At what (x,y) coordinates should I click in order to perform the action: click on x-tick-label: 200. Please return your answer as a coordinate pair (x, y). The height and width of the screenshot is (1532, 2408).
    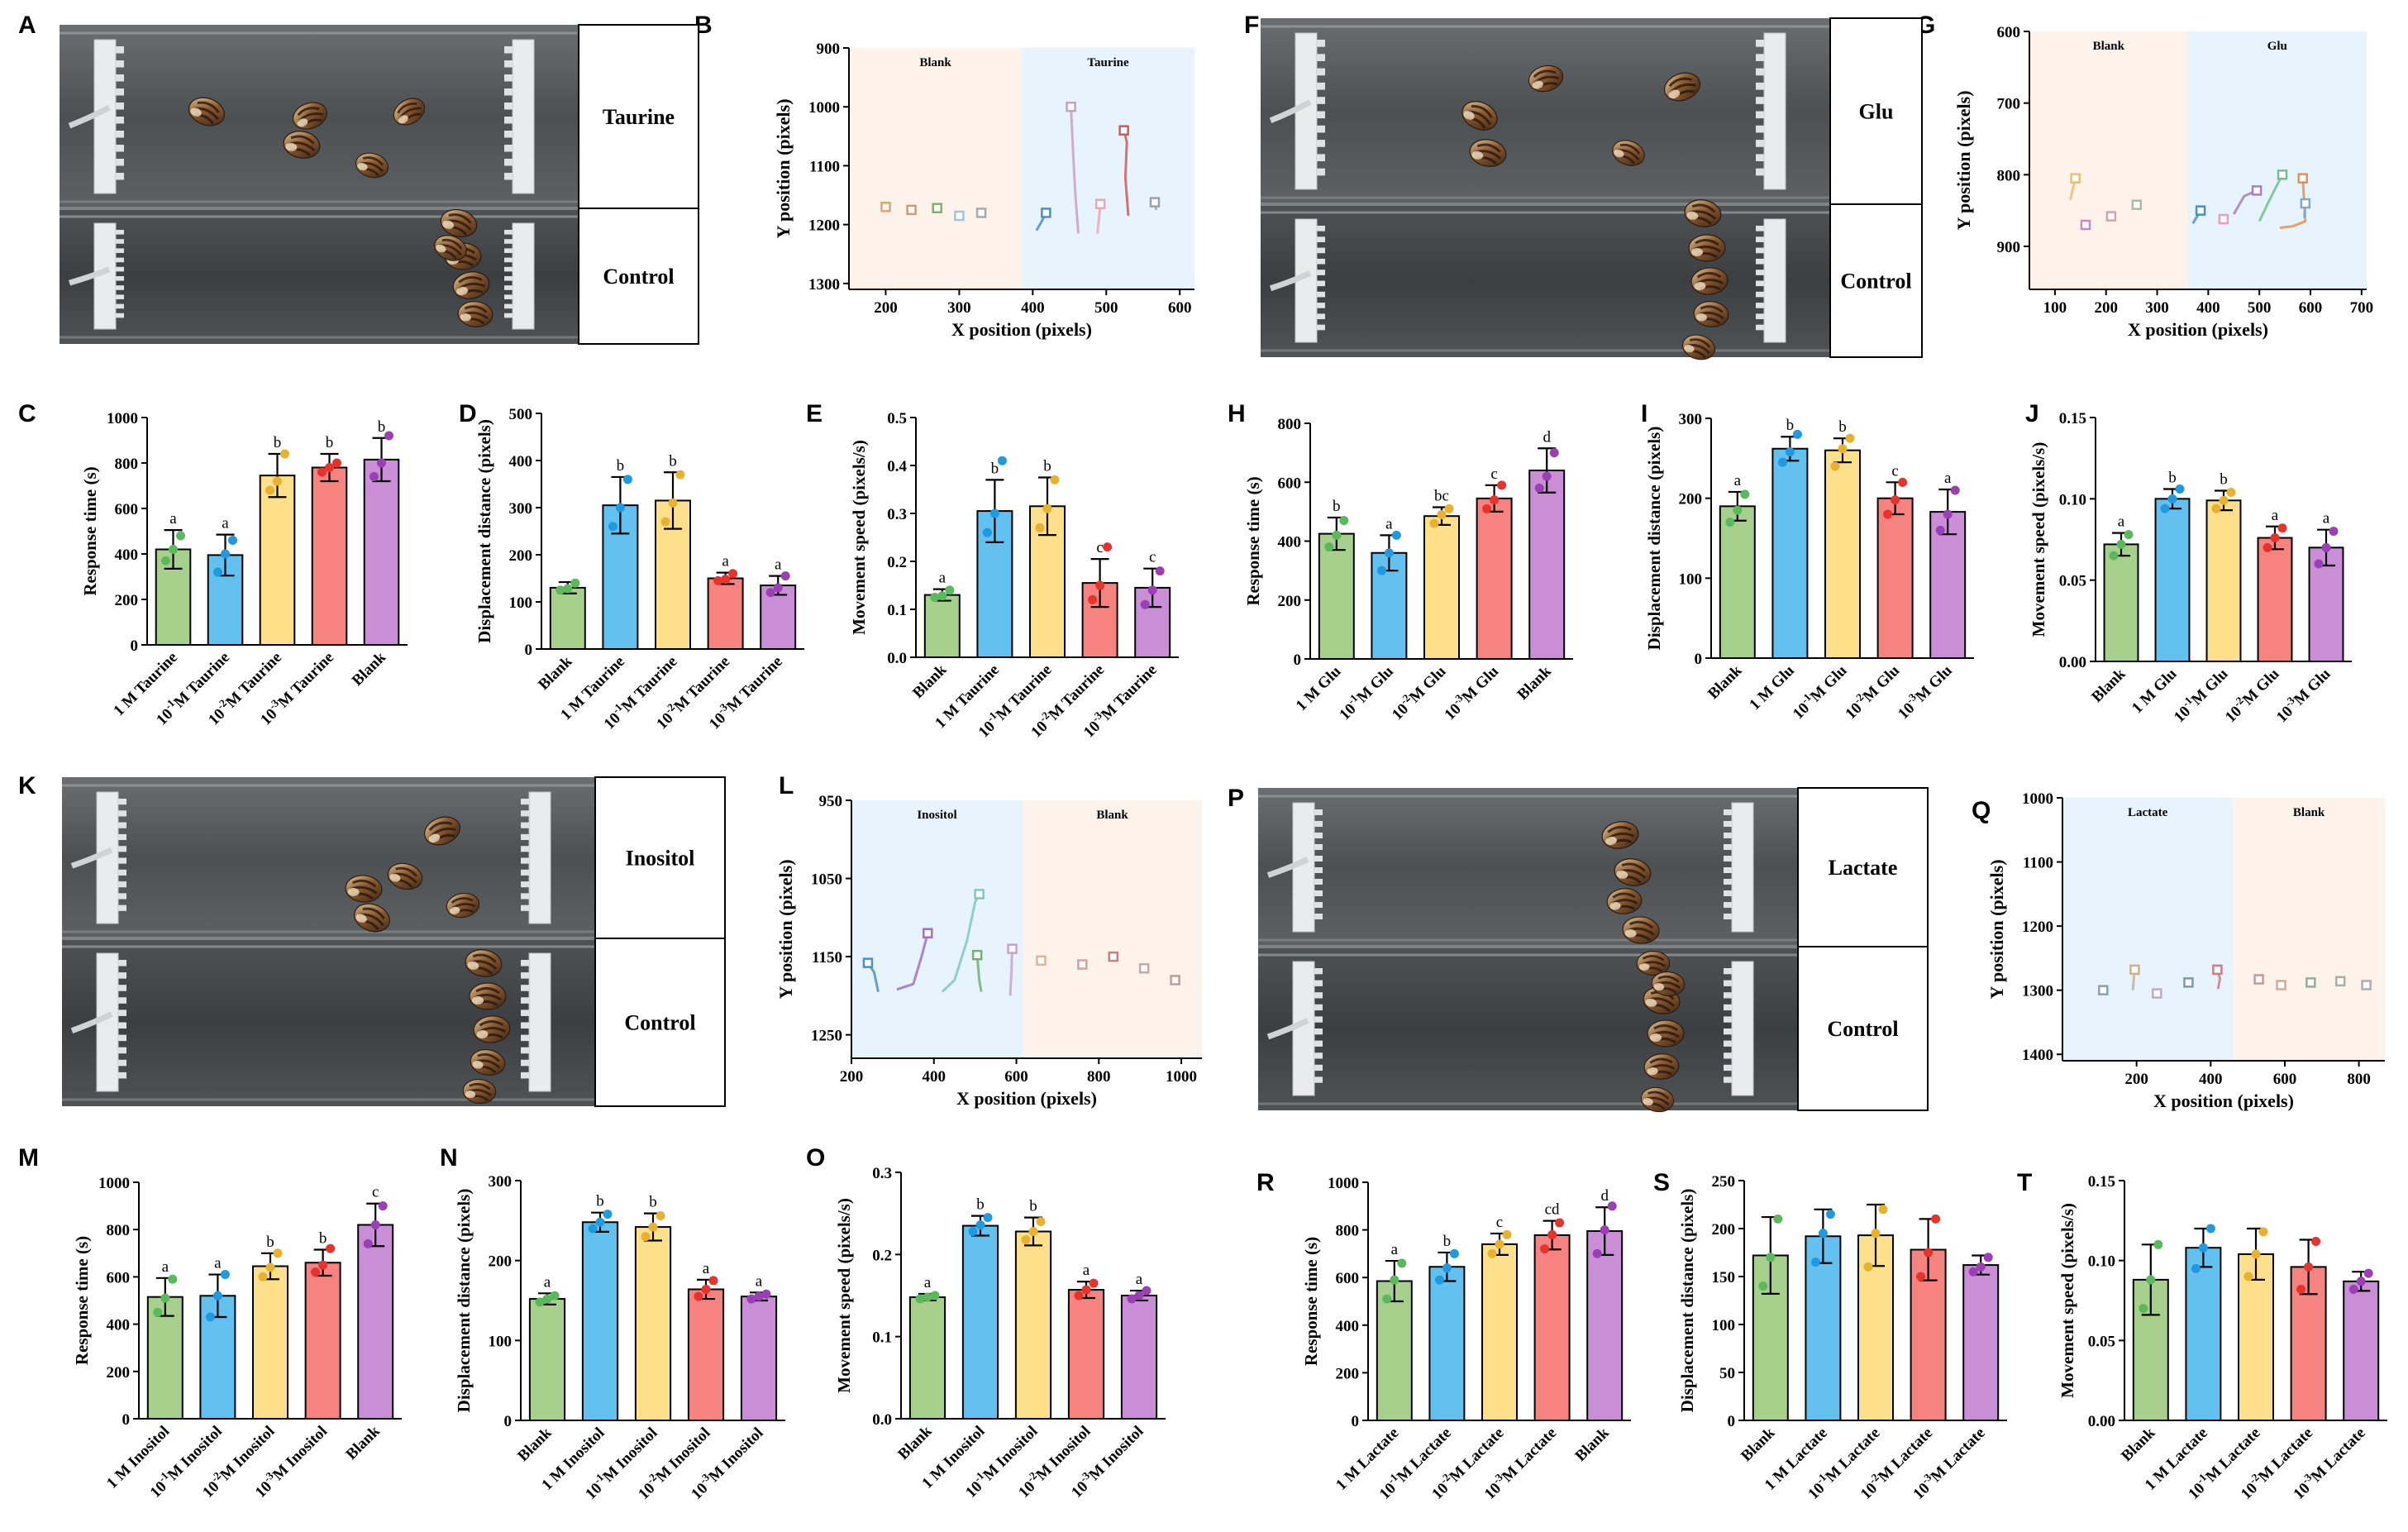
    Looking at the image, I should click on (2106, 308).